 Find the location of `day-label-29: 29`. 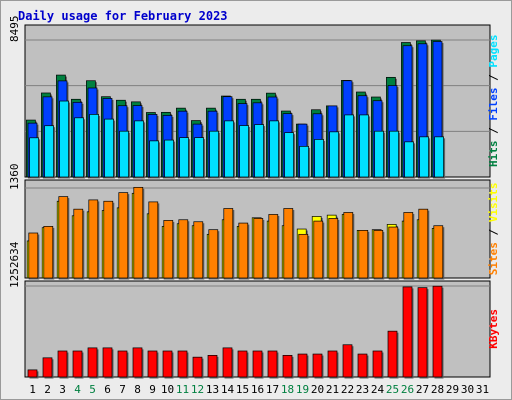

day-label-29: 29 is located at coordinates (452, 389).